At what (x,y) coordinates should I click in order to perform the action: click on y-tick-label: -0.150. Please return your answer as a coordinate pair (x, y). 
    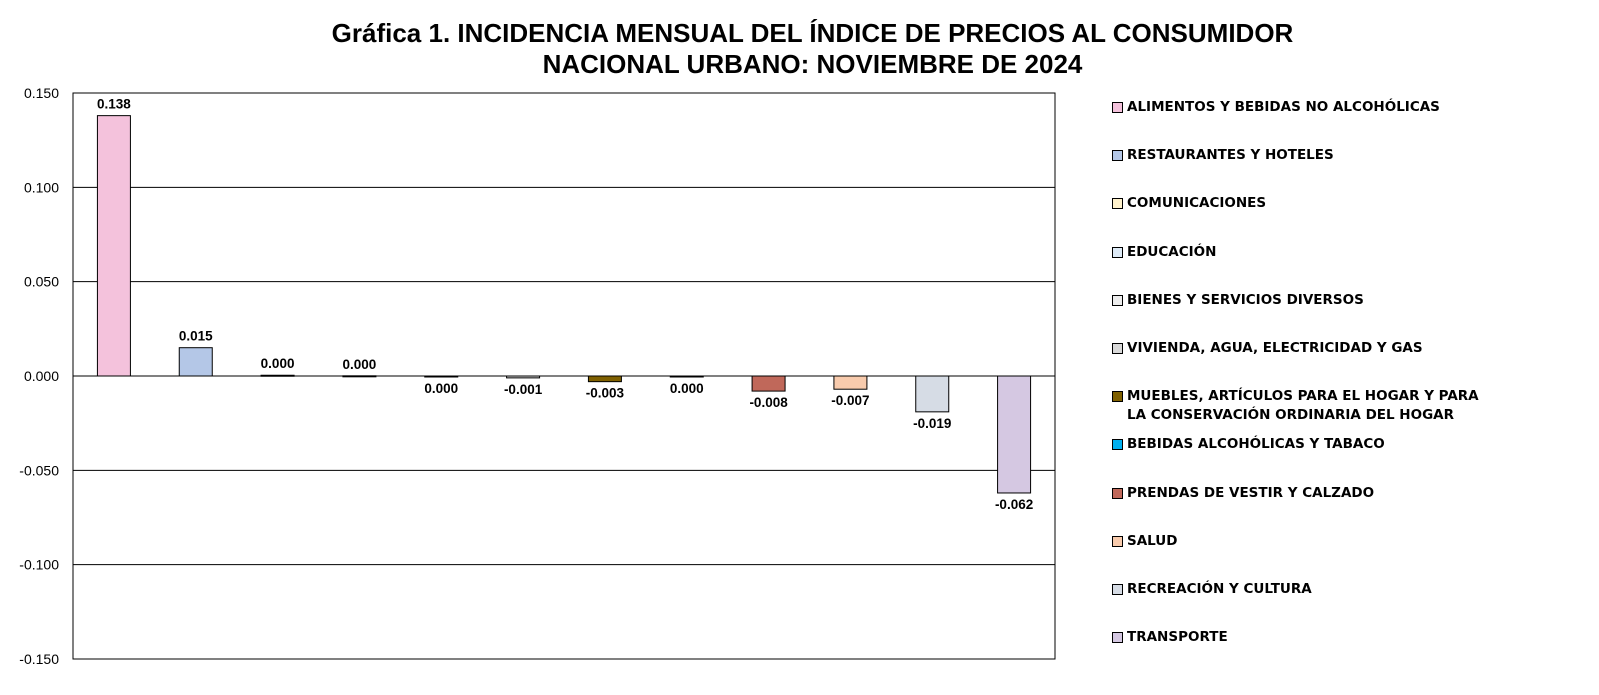
    Looking at the image, I should click on (39, 659).